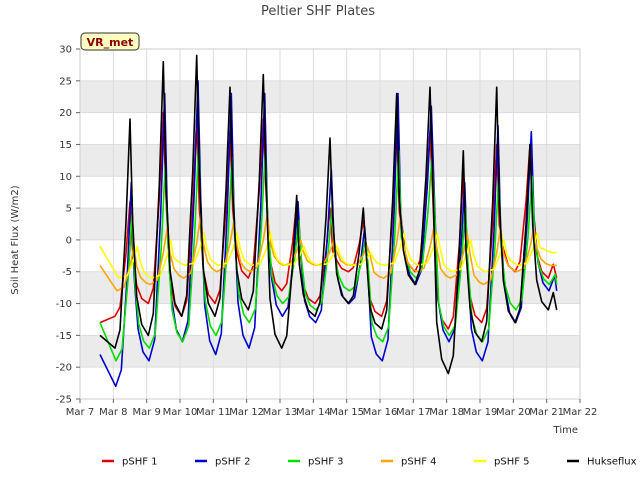  I want to click on station-badge-label: VR_met, so click(110, 42).